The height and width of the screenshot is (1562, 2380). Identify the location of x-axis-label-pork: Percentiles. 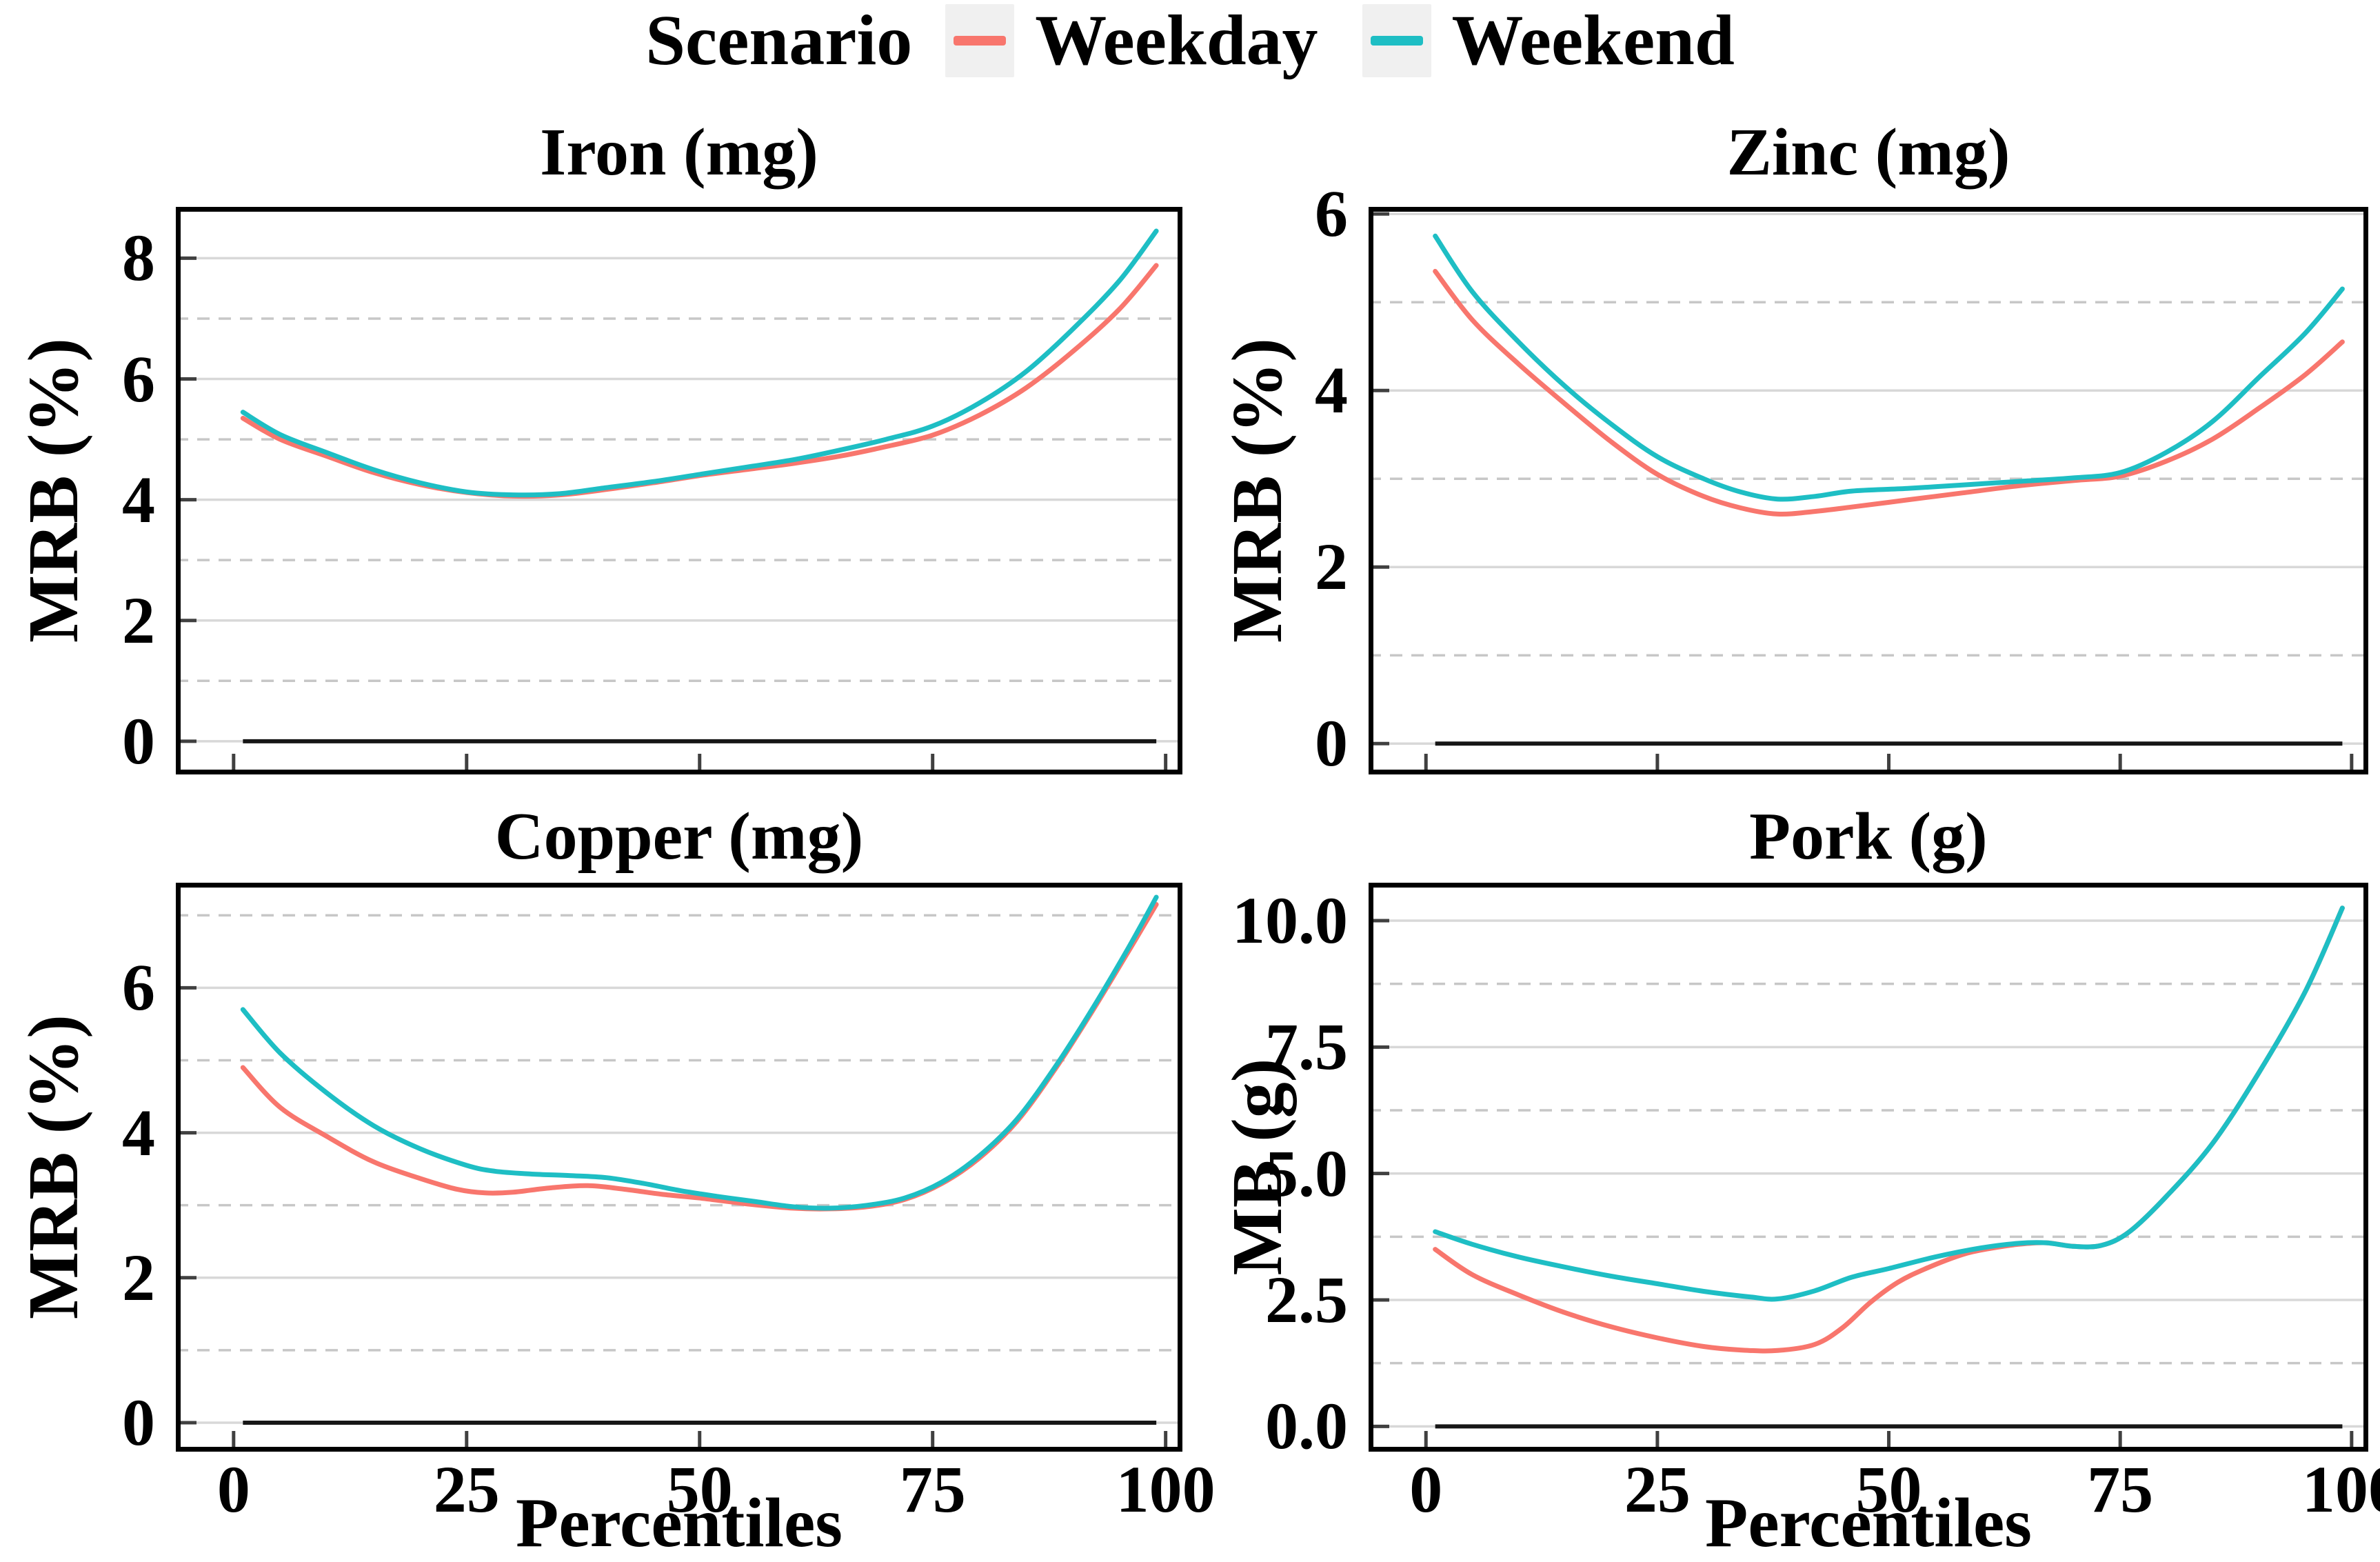
(1868, 1523).